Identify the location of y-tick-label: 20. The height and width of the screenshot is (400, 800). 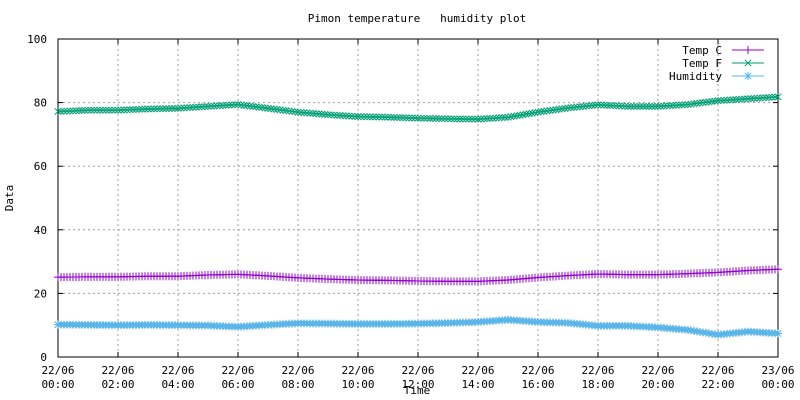
(40, 293).